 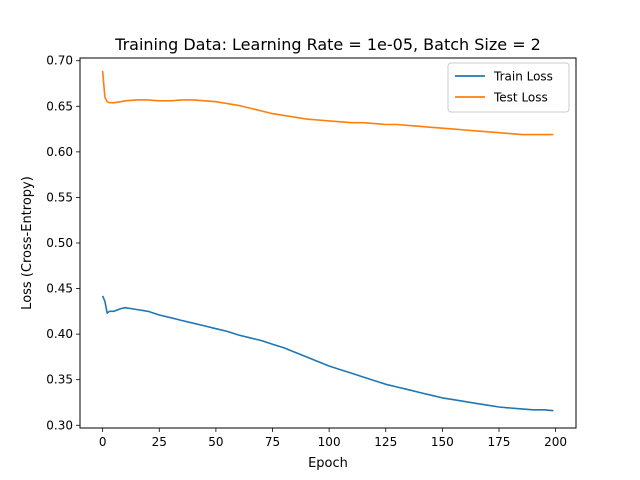 What do you see at coordinates (59, 61) in the screenshot?
I see `y-tick-label: 0.70` at bounding box center [59, 61].